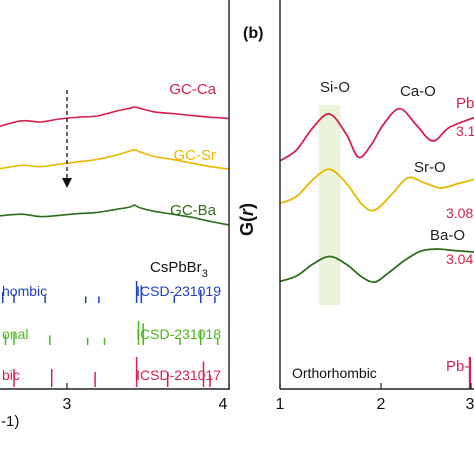  What do you see at coordinates (178, 291) in the screenshot?
I see `ref-card-label-1: ICSD-231019` at bounding box center [178, 291].